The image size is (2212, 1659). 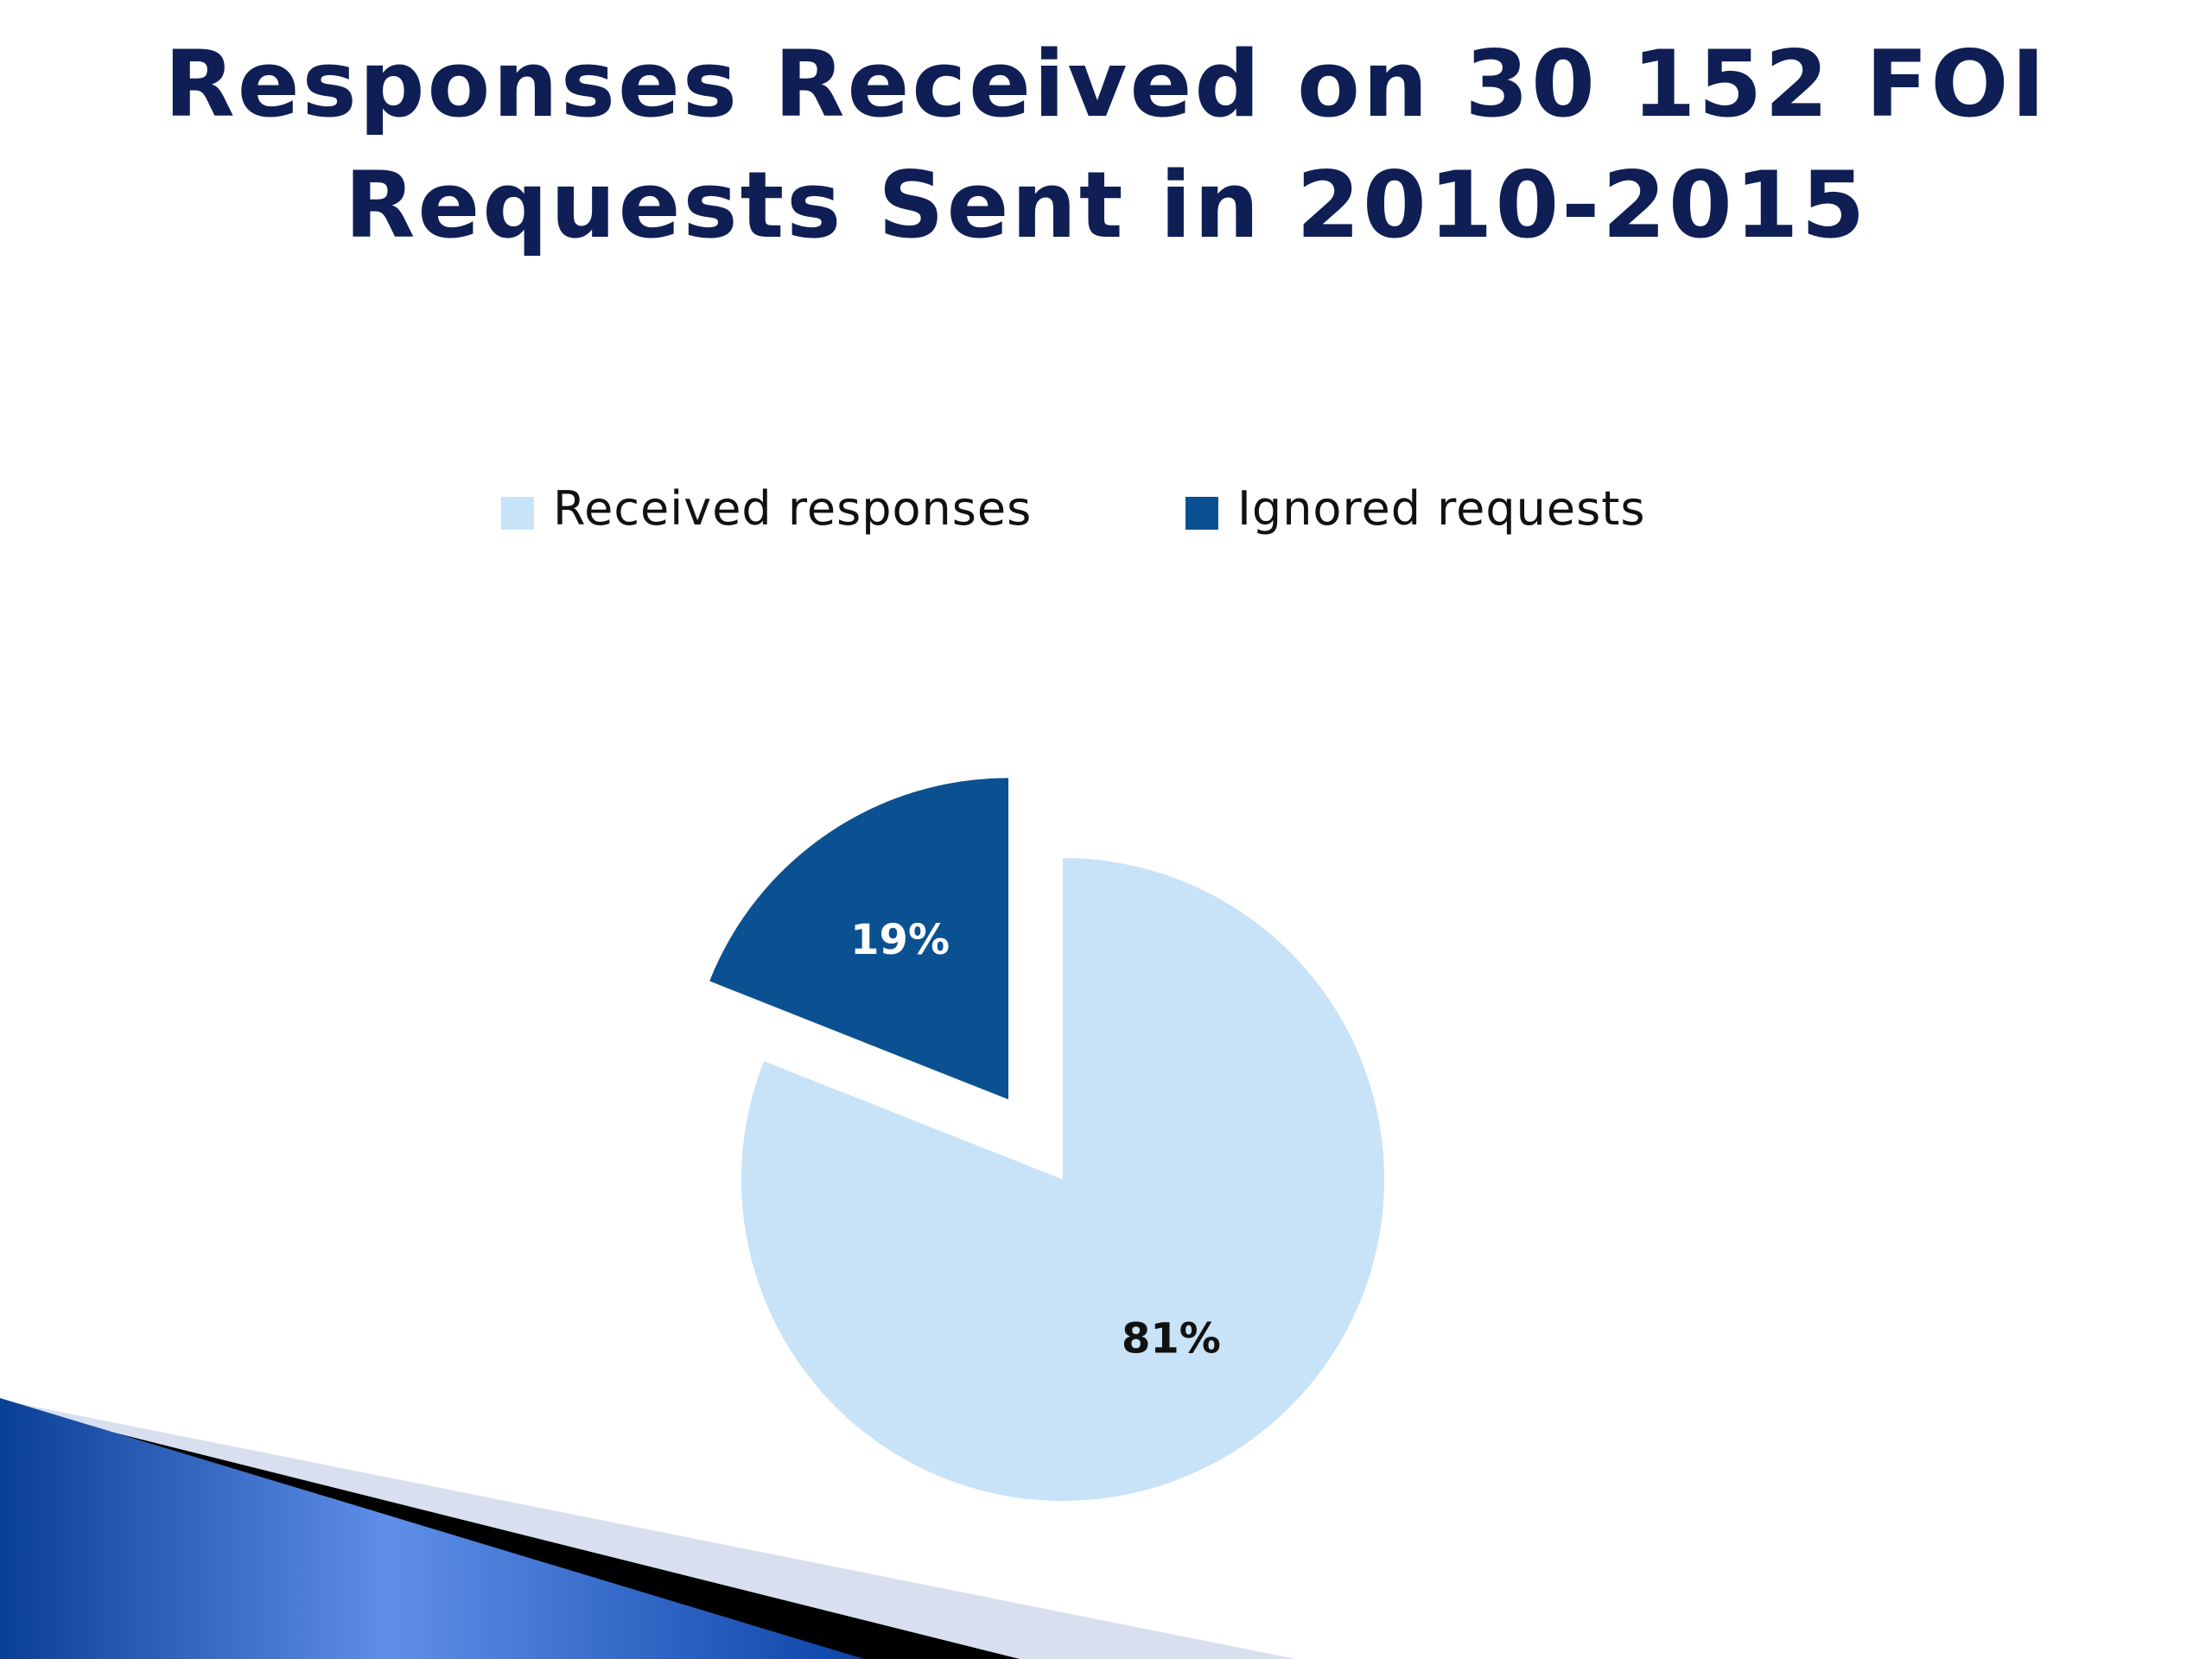 I want to click on legend-label-received: Received responses, so click(x=793, y=508).